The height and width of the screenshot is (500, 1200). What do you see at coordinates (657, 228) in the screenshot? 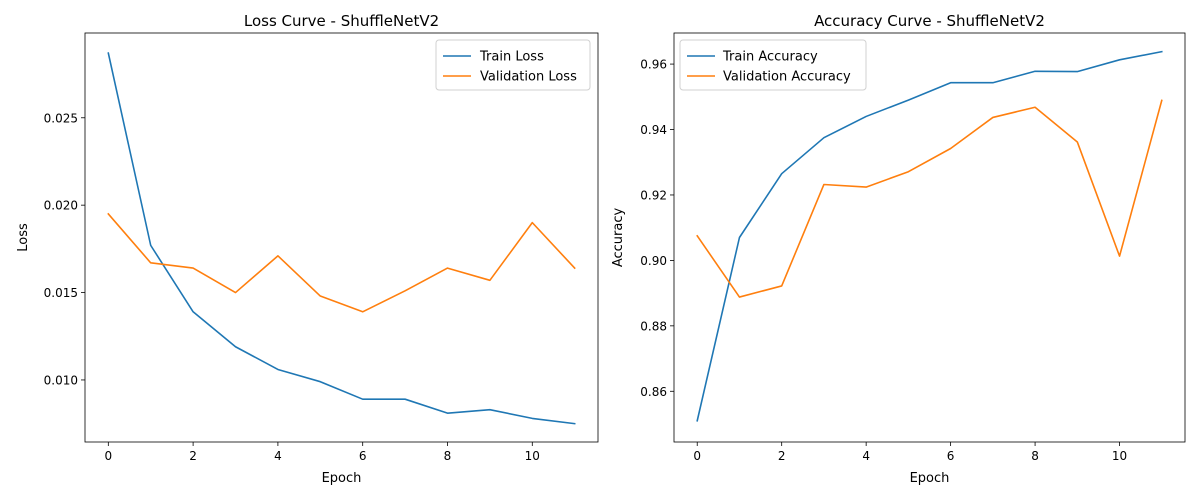
I see `accuracy-y-ticks: 0.86 0.88 0.90 0.92 0.94 0.96` at bounding box center [657, 228].